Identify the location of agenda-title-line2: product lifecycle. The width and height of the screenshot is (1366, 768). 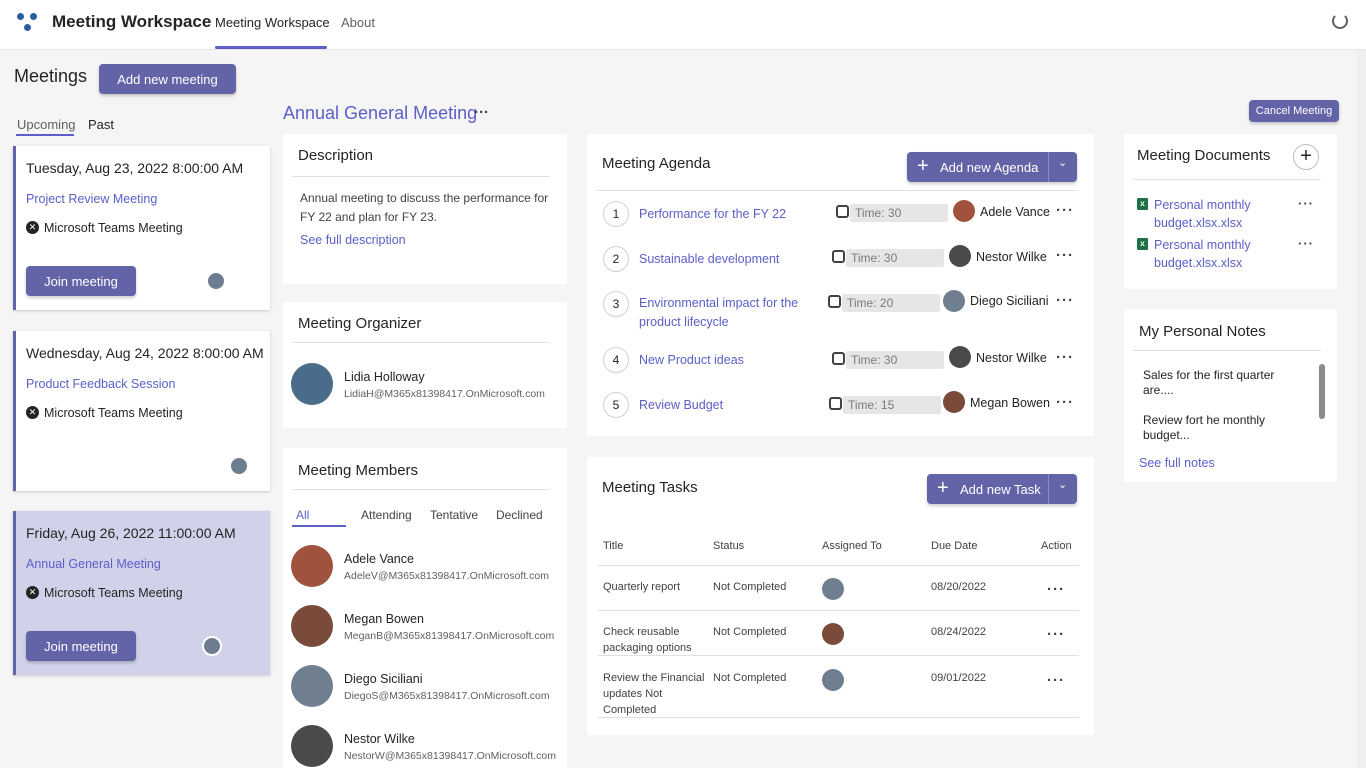
(684, 322).